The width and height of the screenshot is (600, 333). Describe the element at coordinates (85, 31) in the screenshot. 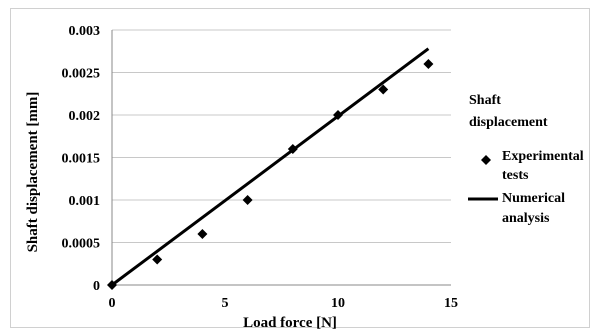

I see `y-tick-label: 0.003` at that location.